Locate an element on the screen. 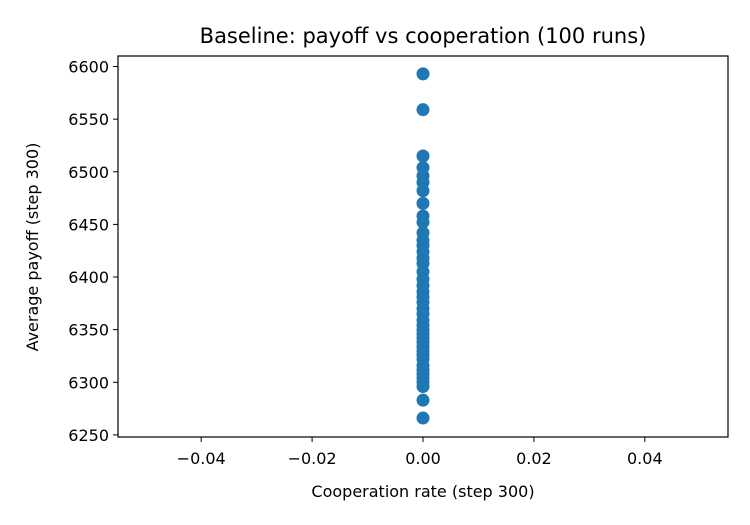 The width and height of the screenshot is (750, 525). x-axis-label: Cooperation rate (step 300) is located at coordinates (422, 491).